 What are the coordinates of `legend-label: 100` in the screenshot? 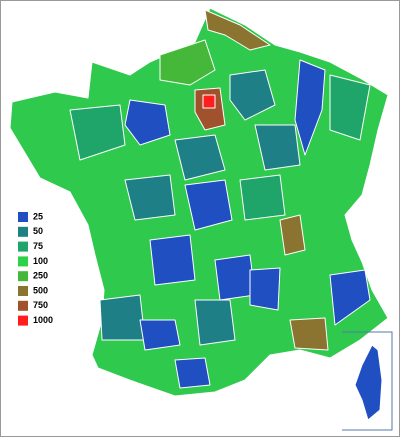 It's located at (40, 261).